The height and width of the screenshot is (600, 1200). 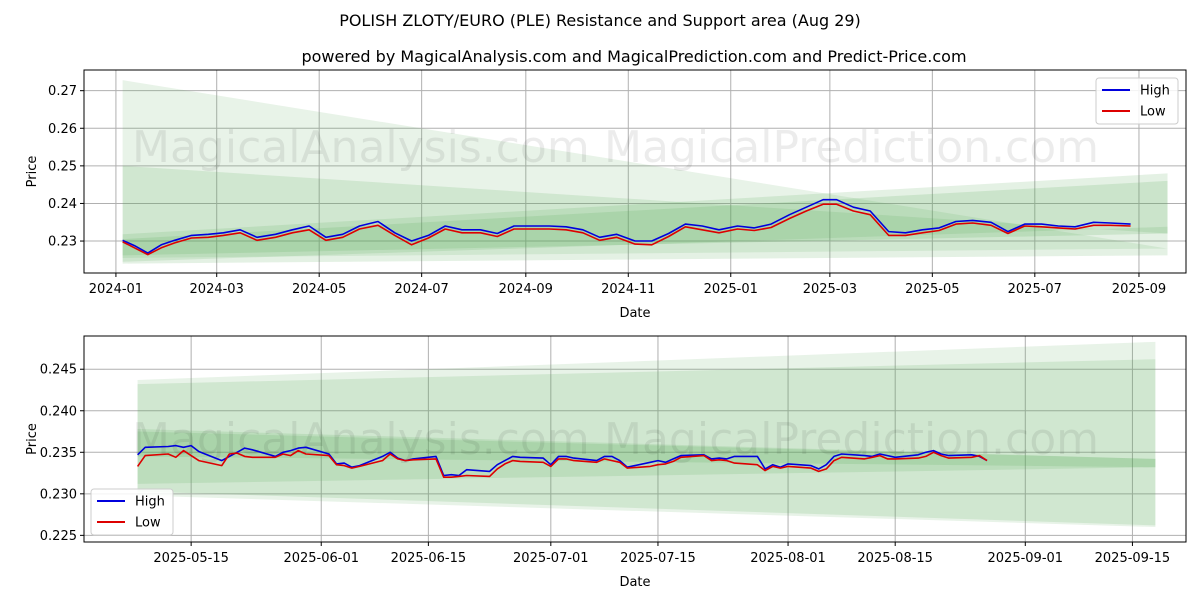 I want to click on y-tick-label: 0.24, so click(x=62, y=204).